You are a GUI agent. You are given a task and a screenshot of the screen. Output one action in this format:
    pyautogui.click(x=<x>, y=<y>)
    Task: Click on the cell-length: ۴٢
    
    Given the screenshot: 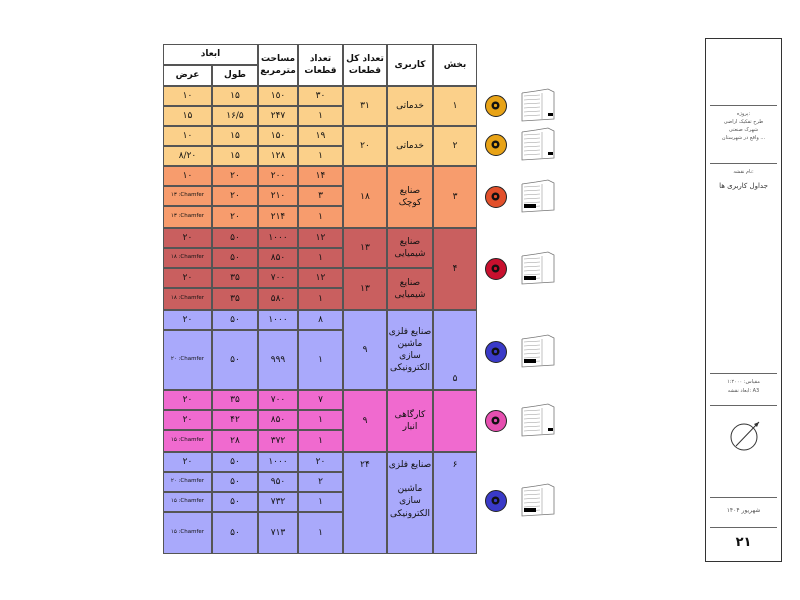 What is the action you would take?
    pyautogui.click(x=235, y=420)
    